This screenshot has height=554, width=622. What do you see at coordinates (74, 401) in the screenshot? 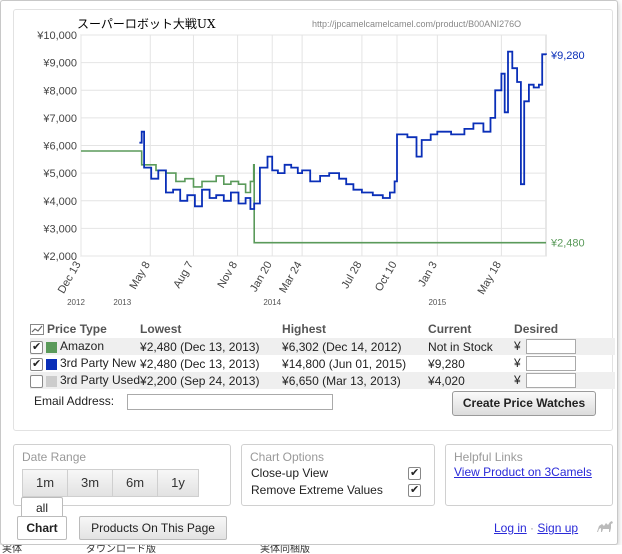
I see `email-label: Email Address:` at bounding box center [74, 401].